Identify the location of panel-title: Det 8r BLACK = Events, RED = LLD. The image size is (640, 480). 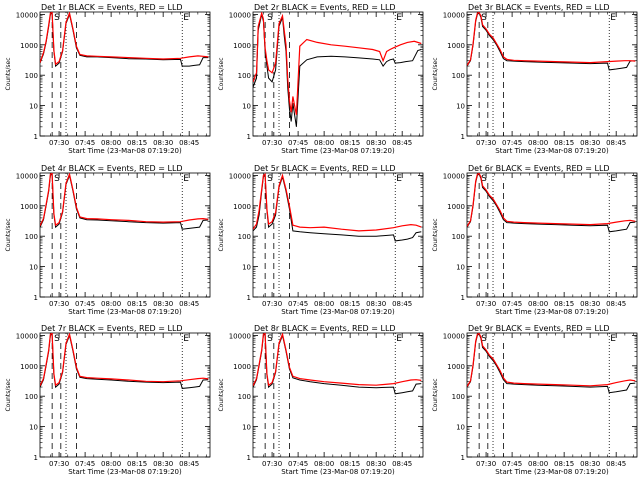
(325, 328).